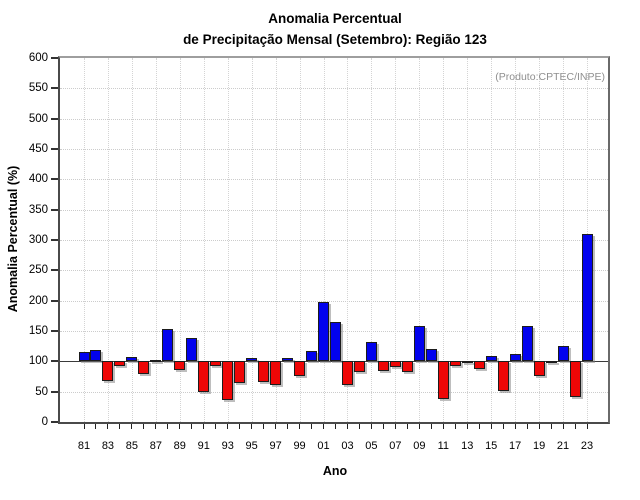  Describe the element at coordinates (539, 446) in the screenshot. I see `x-axis-tick-label: 19` at that location.